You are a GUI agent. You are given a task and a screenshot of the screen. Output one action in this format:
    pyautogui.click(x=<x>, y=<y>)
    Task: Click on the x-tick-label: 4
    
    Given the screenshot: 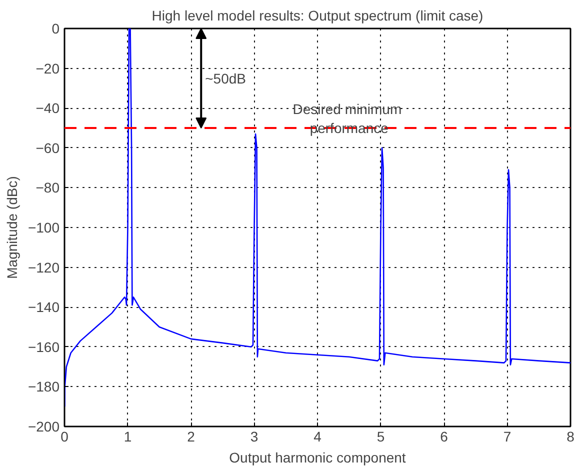 What is the action you would take?
    pyautogui.click(x=318, y=436)
    